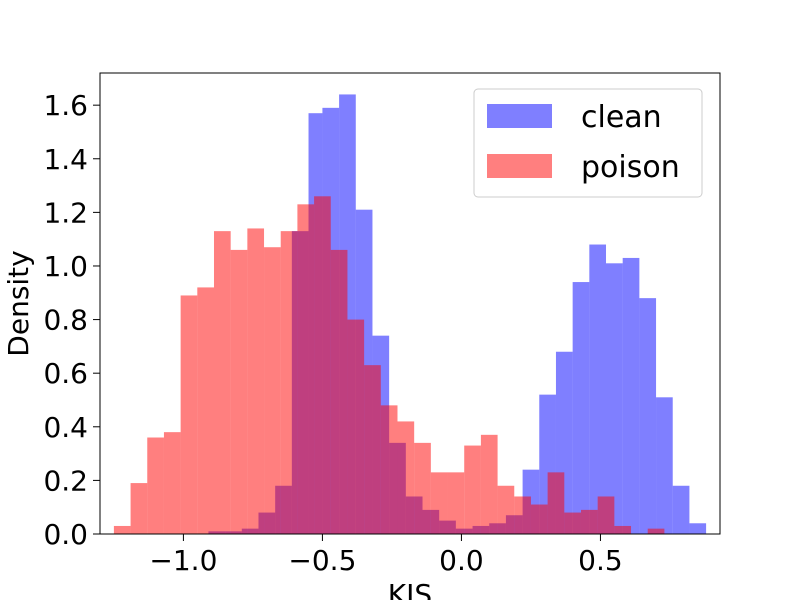 The image size is (800, 600). I want to click on x-tick-label: 0.0, so click(461, 560).